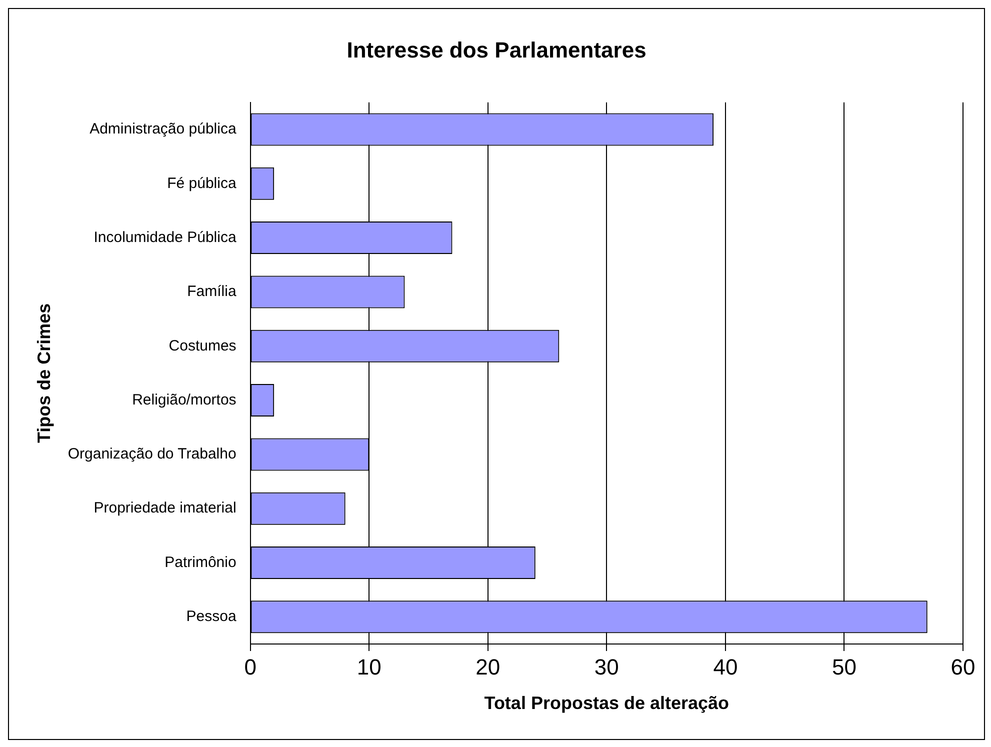 The image size is (991, 747). I want to click on y-tick-label: Família, so click(212, 291).